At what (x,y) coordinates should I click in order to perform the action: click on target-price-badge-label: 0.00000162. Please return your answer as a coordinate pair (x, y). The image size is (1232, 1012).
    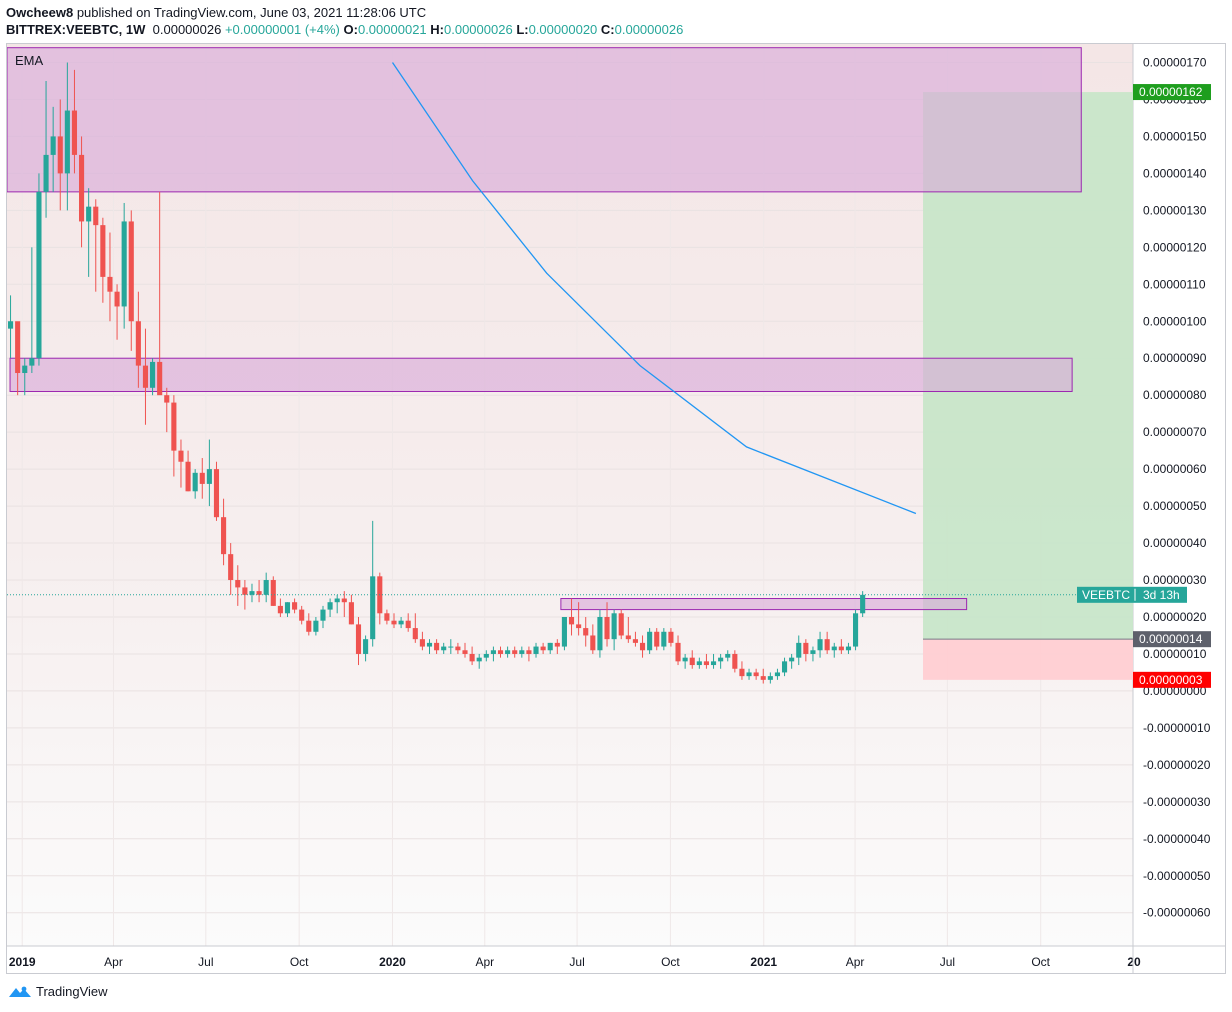
    Looking at the image, I should click on (1171, 92).